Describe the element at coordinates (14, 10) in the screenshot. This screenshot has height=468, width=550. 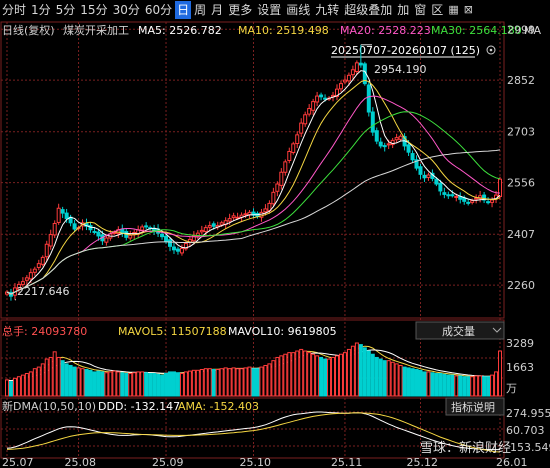
I see `period-tab-0: 分时` at that location.